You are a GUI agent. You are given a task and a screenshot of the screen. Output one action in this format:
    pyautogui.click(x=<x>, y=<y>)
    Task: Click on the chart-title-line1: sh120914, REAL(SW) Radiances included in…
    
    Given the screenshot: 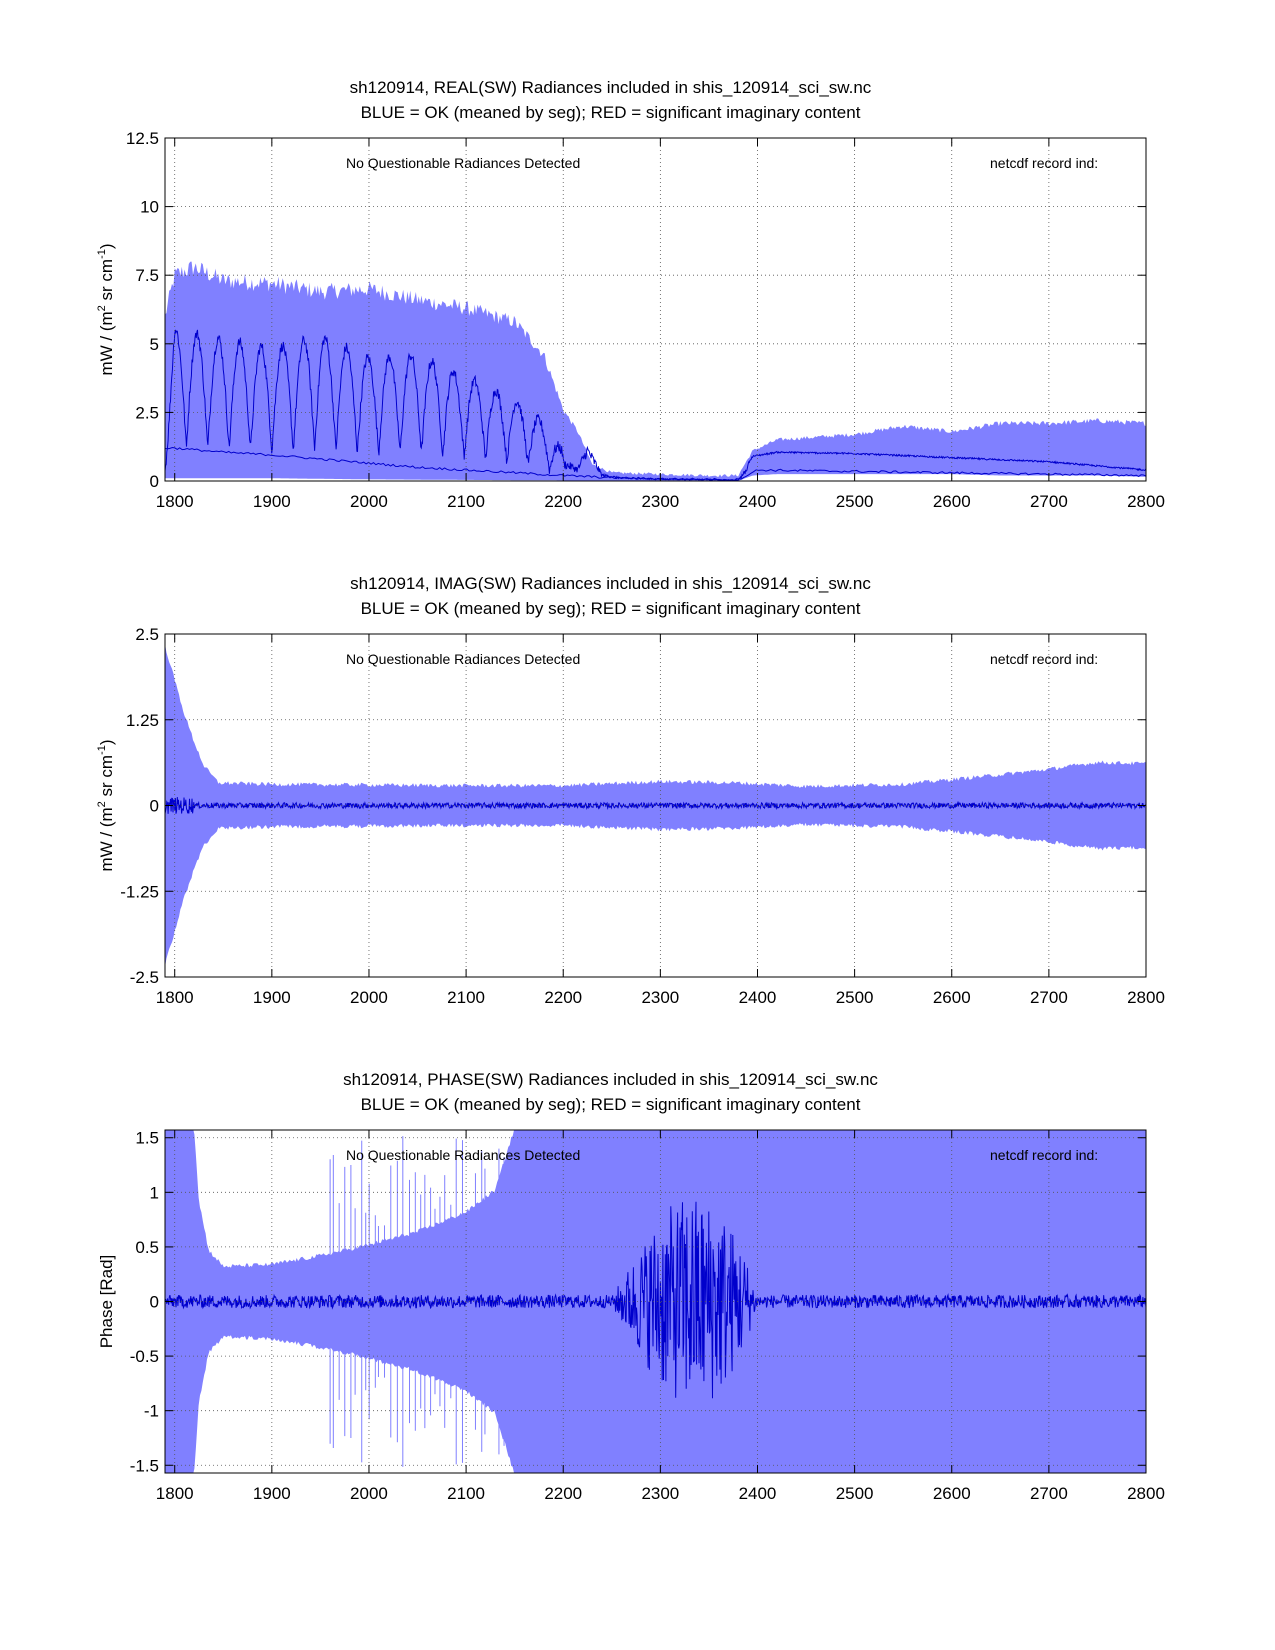 What is the action you would take?
    pyautogui.click(x=611, y=87)
    